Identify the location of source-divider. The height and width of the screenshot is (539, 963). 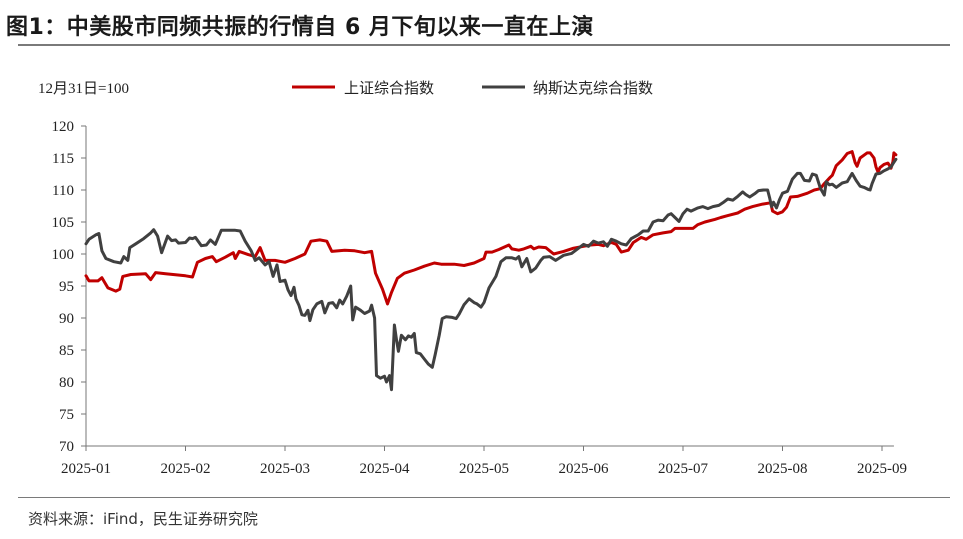
(484, 497).